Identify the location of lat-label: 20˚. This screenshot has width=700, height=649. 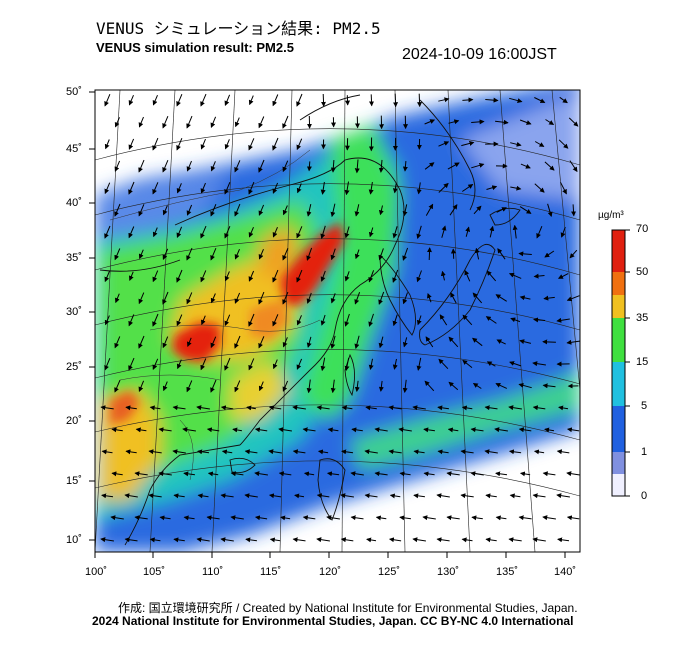
(74, 421).